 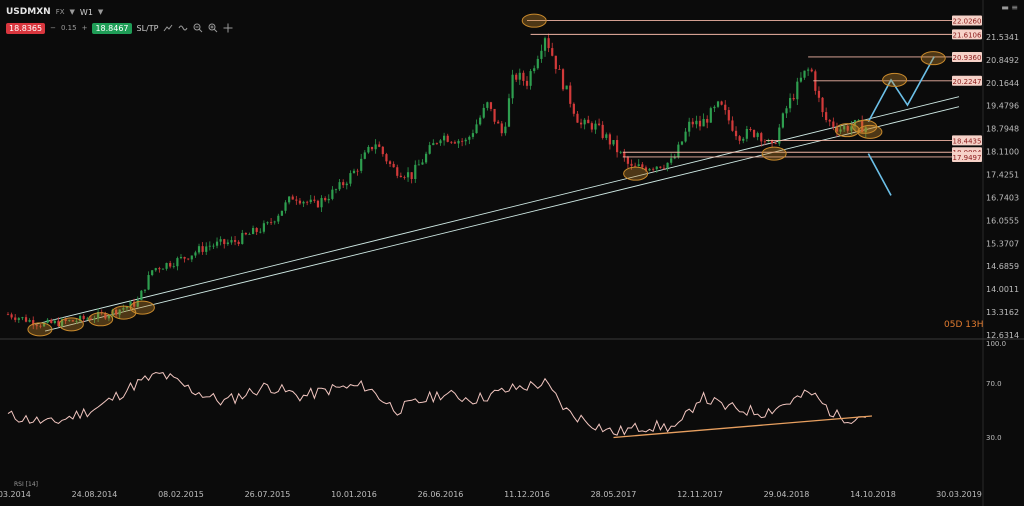 I want to click on symbol-dropdown-icon: ▼, so click(x=72, y=12).